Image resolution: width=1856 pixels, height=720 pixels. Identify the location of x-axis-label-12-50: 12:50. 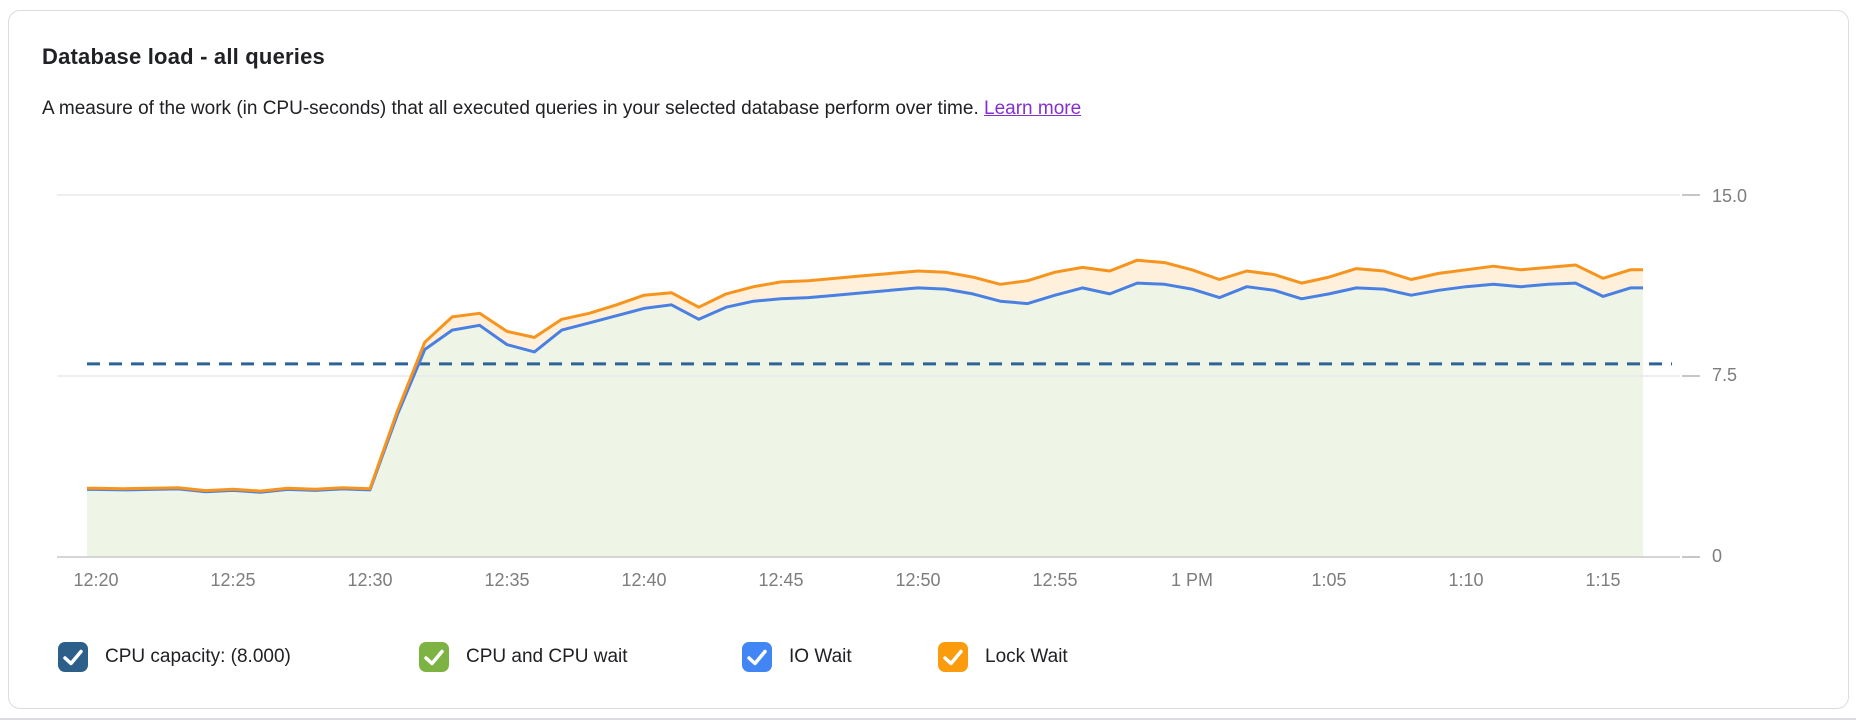
(918, 580).